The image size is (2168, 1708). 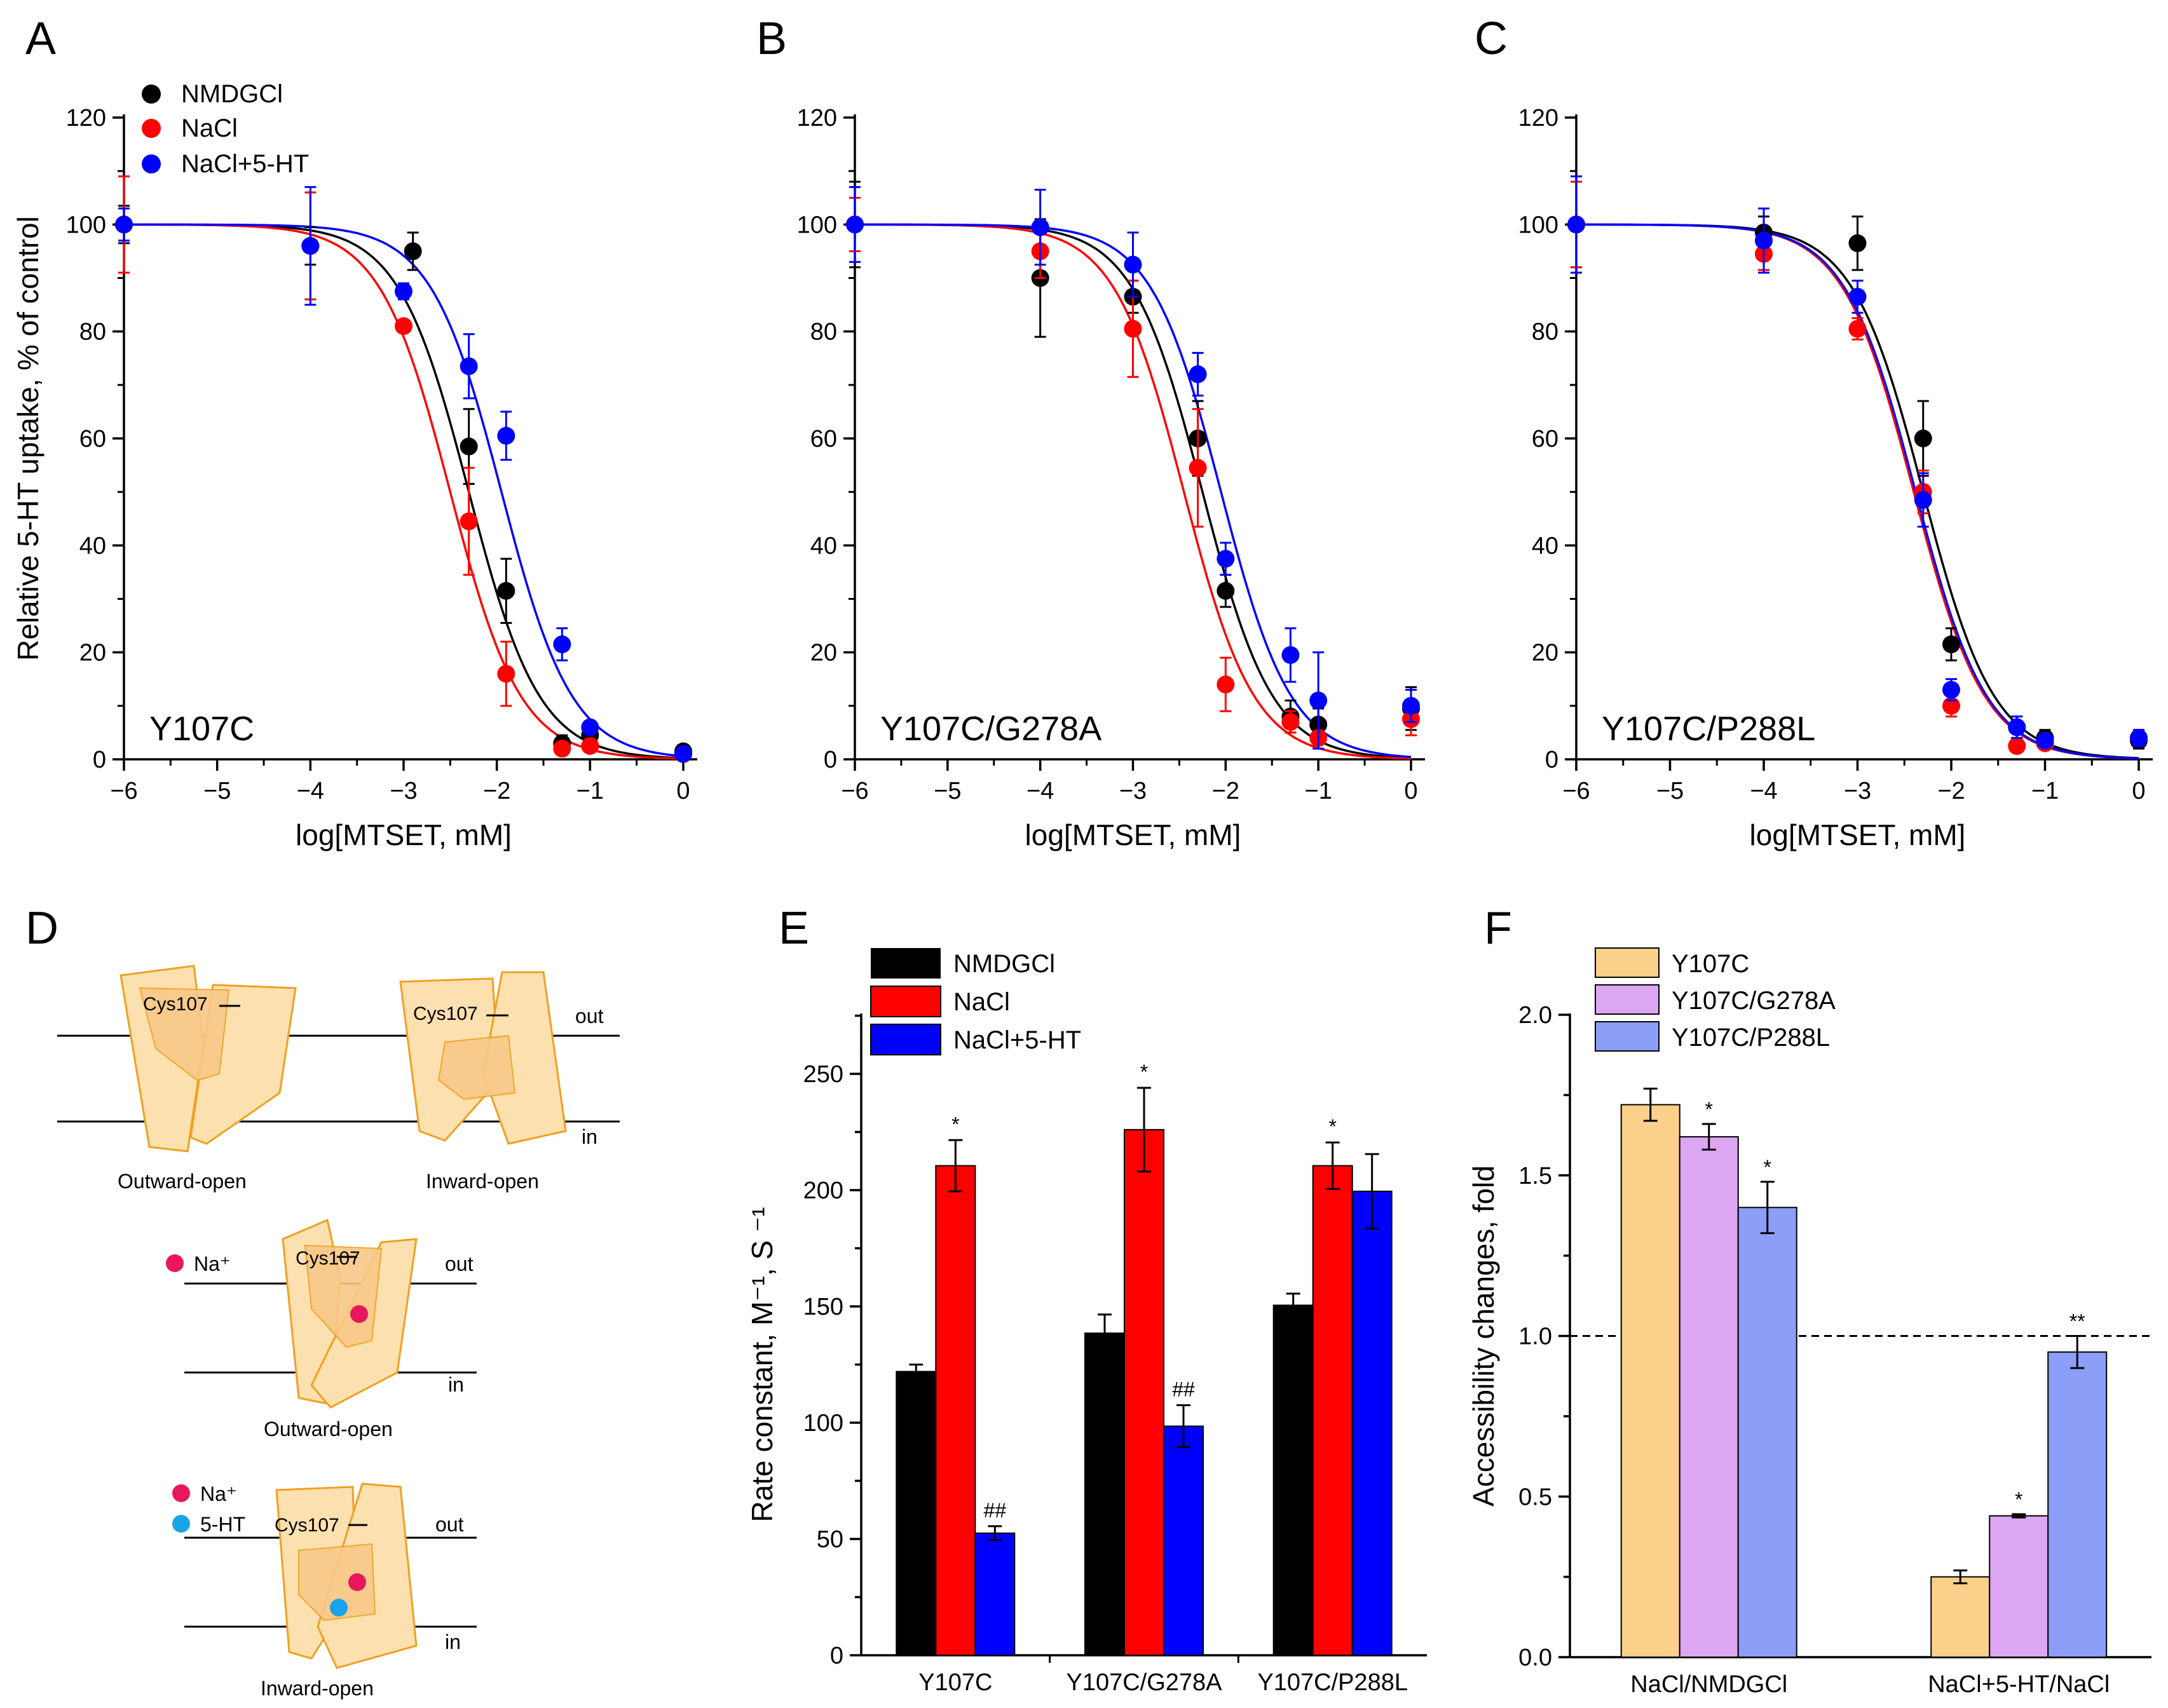 I want to click on legend-label-nacl-5ht: NaCl+5-HT, so click(x=245, y=164).